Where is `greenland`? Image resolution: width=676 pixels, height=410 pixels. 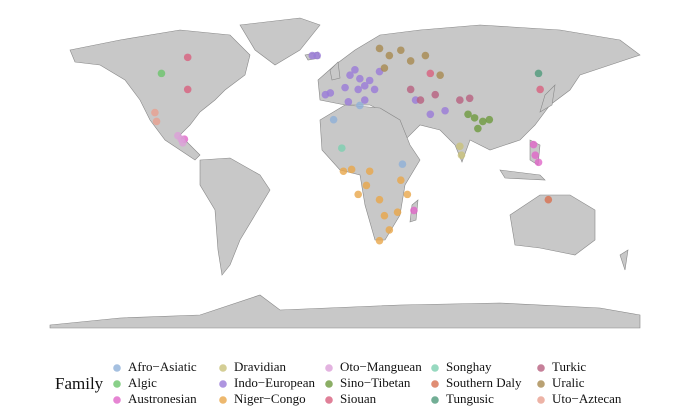 greenland is located at coordinates (280, 41).